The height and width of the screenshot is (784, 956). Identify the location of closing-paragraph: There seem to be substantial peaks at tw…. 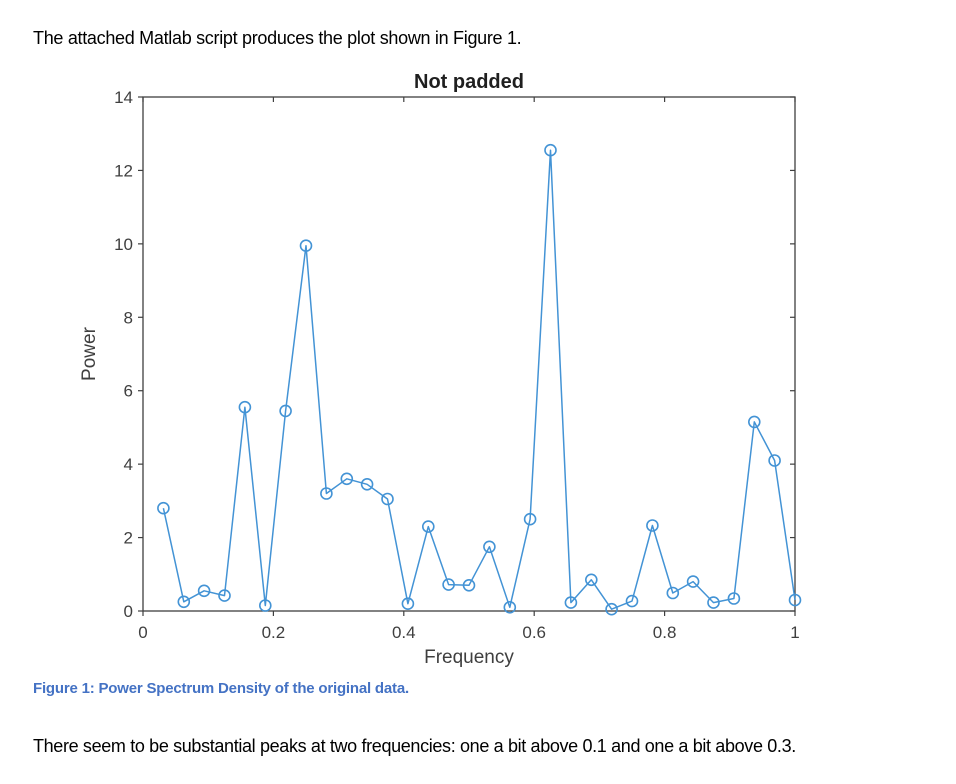
(414, 746).